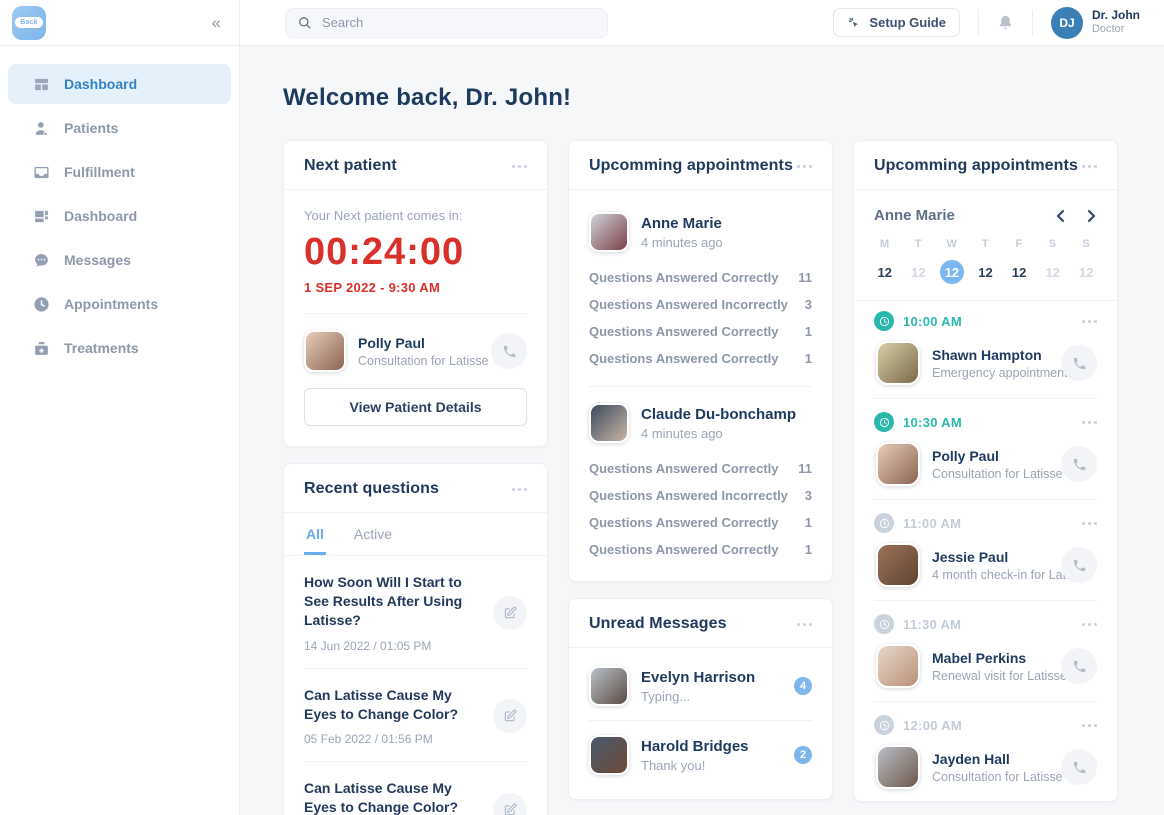 The image size is (1164, 815). Describe the element at coordinates (803, 686) in the screenshot. I see `unread-count-badge: 4` at that location.